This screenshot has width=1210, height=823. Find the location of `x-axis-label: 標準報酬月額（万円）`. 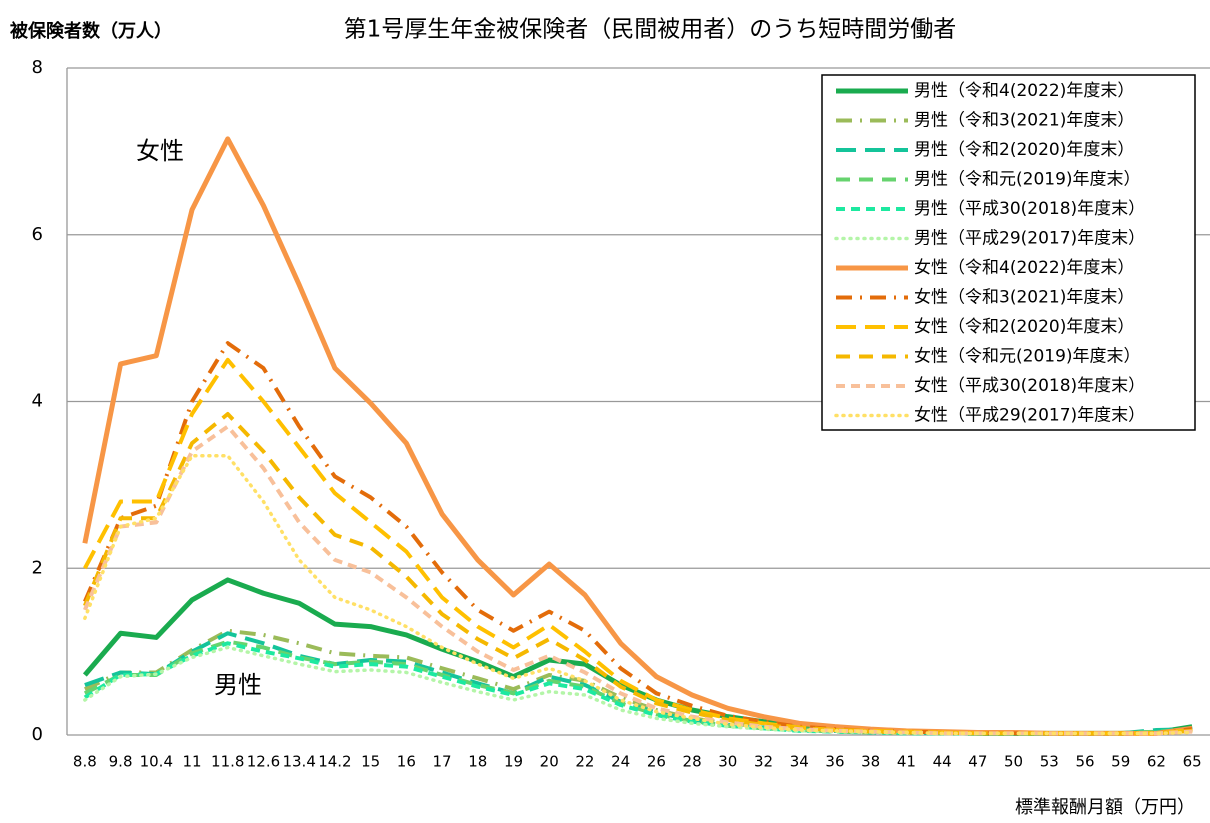

x-axis-label: 標準報酬月額（万円） is located at coordinates (1105, 807).